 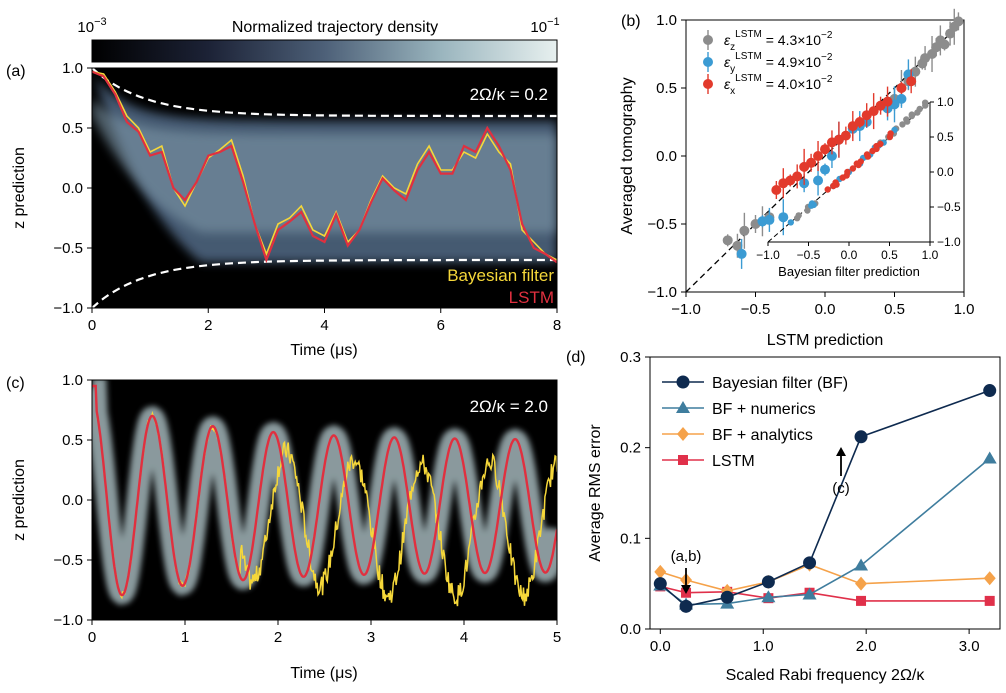 I want to click on legend-bayes-a: Bayesian filter, so click(x=500, y=275).